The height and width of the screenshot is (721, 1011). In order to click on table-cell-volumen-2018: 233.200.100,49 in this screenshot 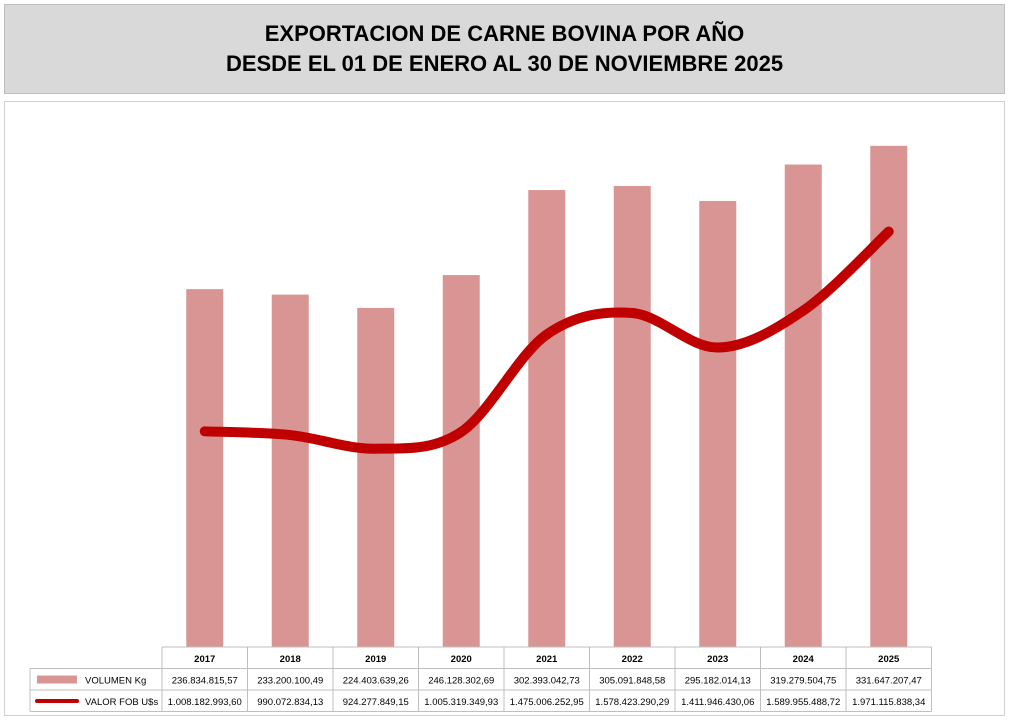, I will do `click(290, 681)`.